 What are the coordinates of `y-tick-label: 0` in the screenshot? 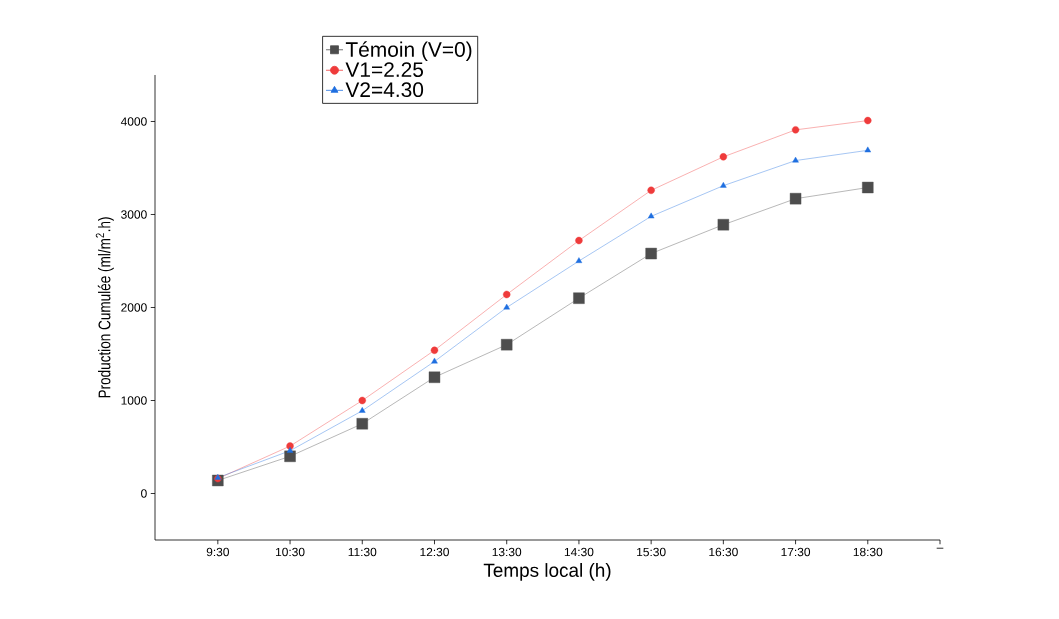 It's located at (144, 493).